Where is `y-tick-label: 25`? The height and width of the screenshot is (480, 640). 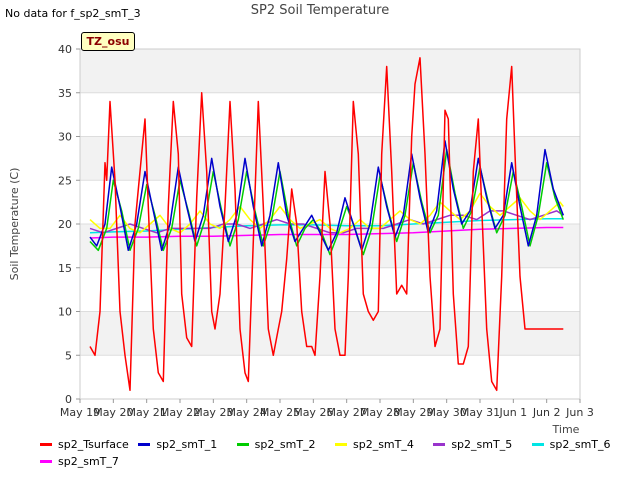 y-tick-label: 25 is located at coordinates (65, 180).